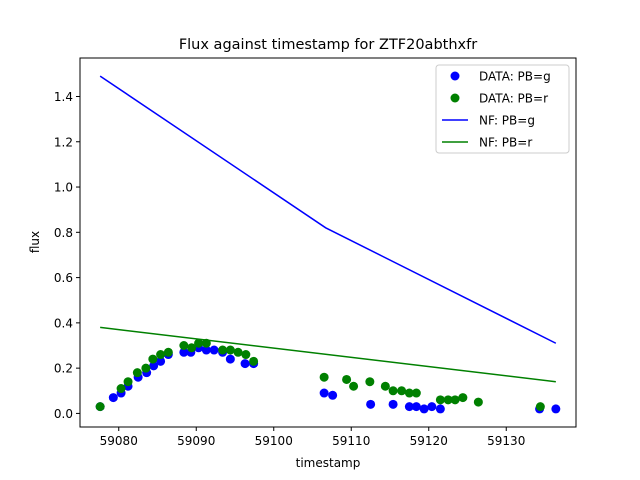 The height and width of the screenshot is (480, 640). Describe the element at coordinates (328, 45) in the screenshot. I see `chart-title: Flux against timestamp for ZTF20abthxfr` at that location.